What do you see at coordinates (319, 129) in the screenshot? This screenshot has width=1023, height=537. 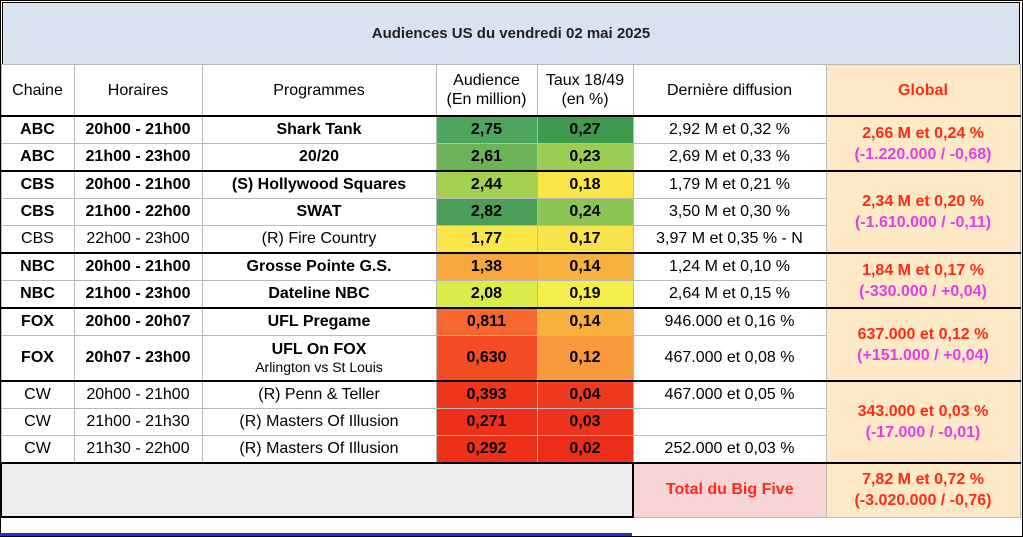 I see `cell-programme: Shark Tank` at bounding box center [319, 129].